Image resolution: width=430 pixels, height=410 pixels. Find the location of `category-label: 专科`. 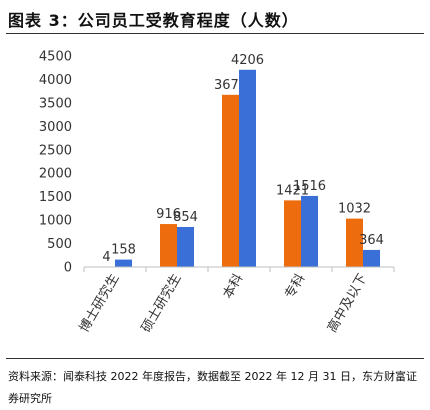

category-label: 专科 is located at coordinates (295, 287).